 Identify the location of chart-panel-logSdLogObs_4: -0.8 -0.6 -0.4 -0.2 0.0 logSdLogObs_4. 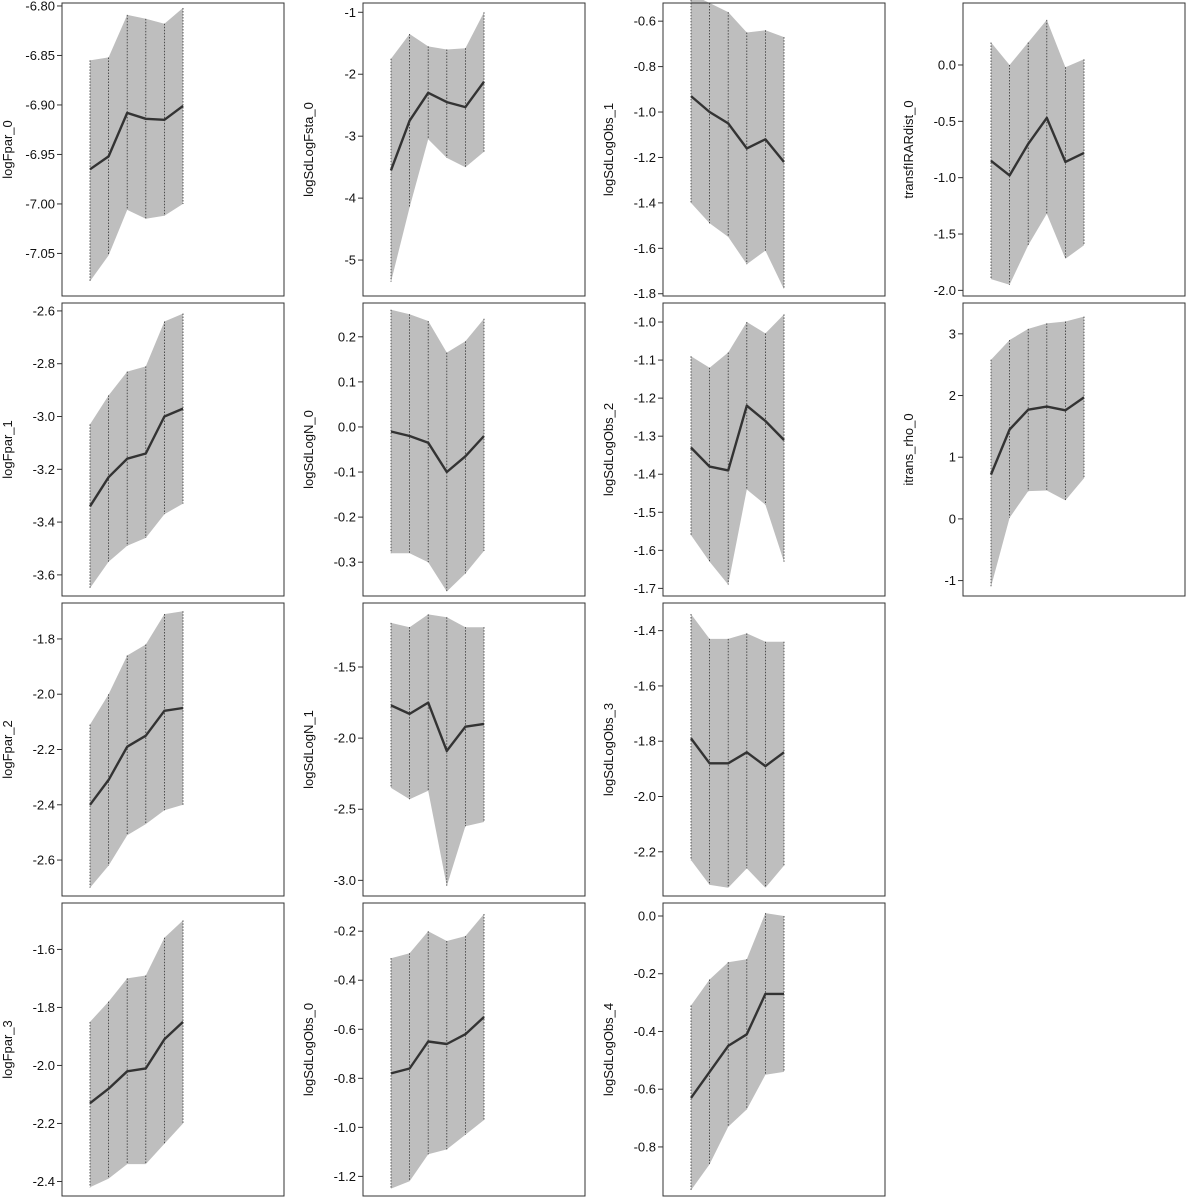
(743, 1049).